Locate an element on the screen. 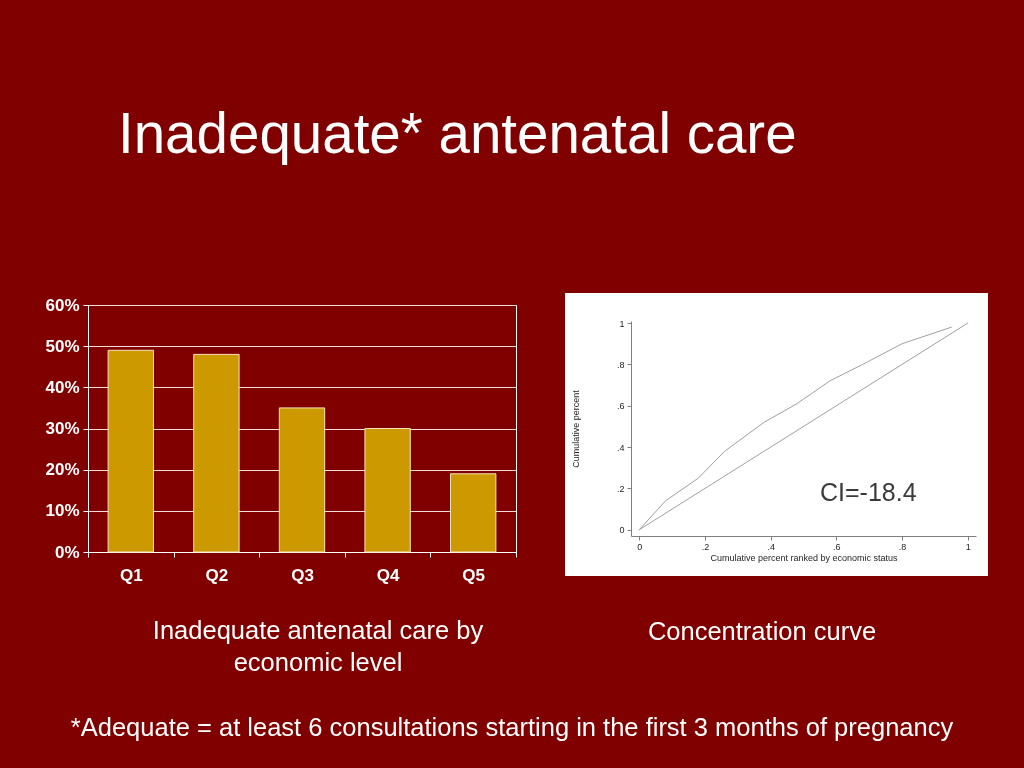 This screenshot has height=768, width=1024. annotation: CI=-18.4 is located at coordinates (868, 492).